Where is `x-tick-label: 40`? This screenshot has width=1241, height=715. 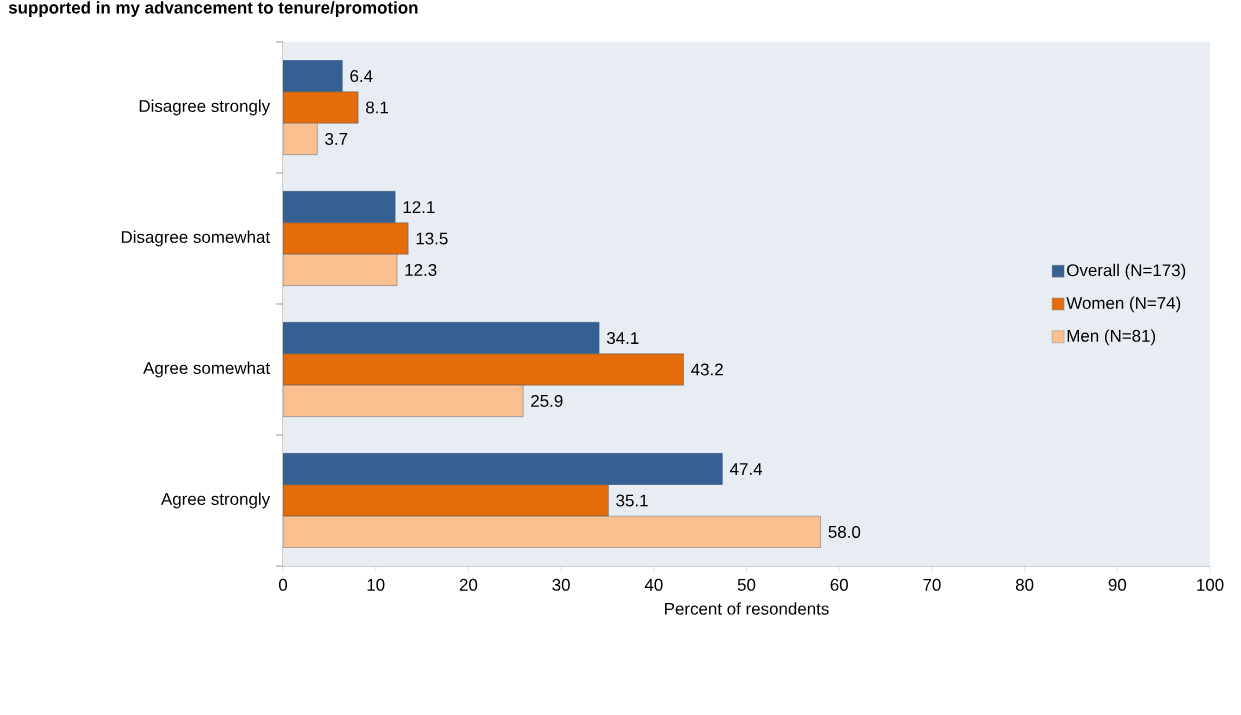 x-tick-label: 40 is located at coordinates (653, 584).